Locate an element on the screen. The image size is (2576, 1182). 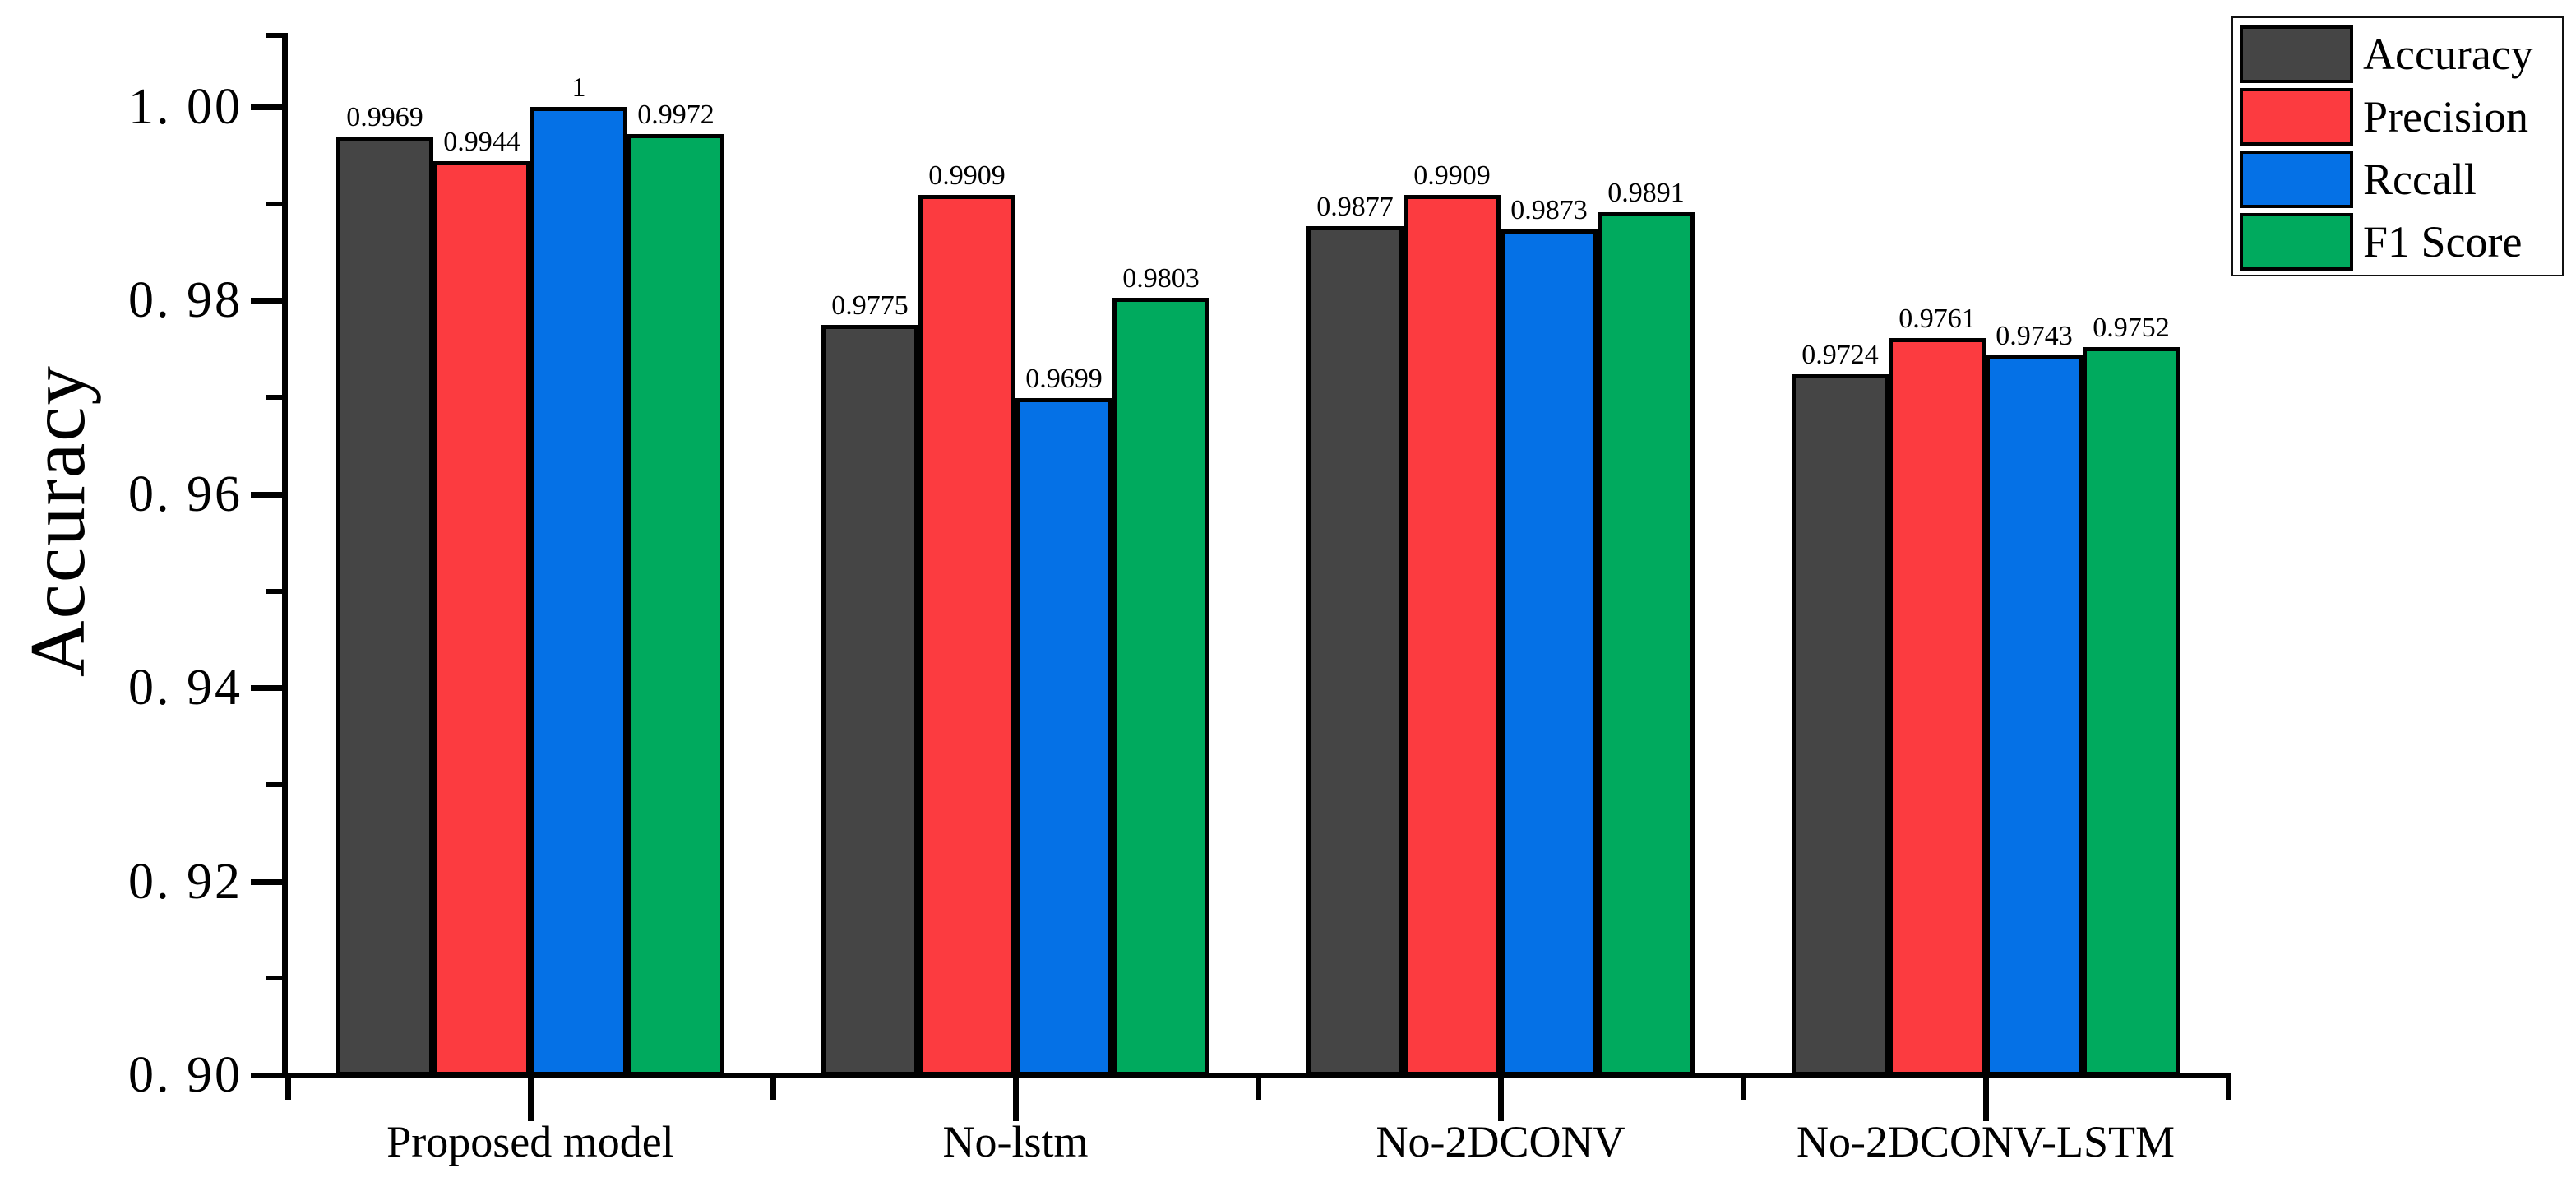
legend-label: Precision is located at coordinates (2445, 117).